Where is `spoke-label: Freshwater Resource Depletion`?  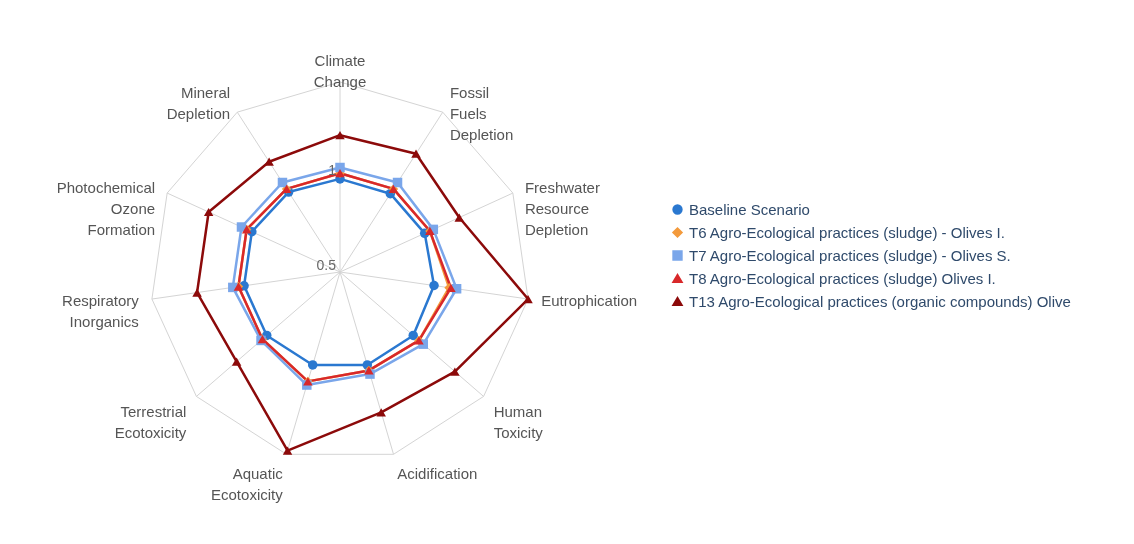
spoke-label: Freshwater Resource Depletion is located at coordinates (562, 208).